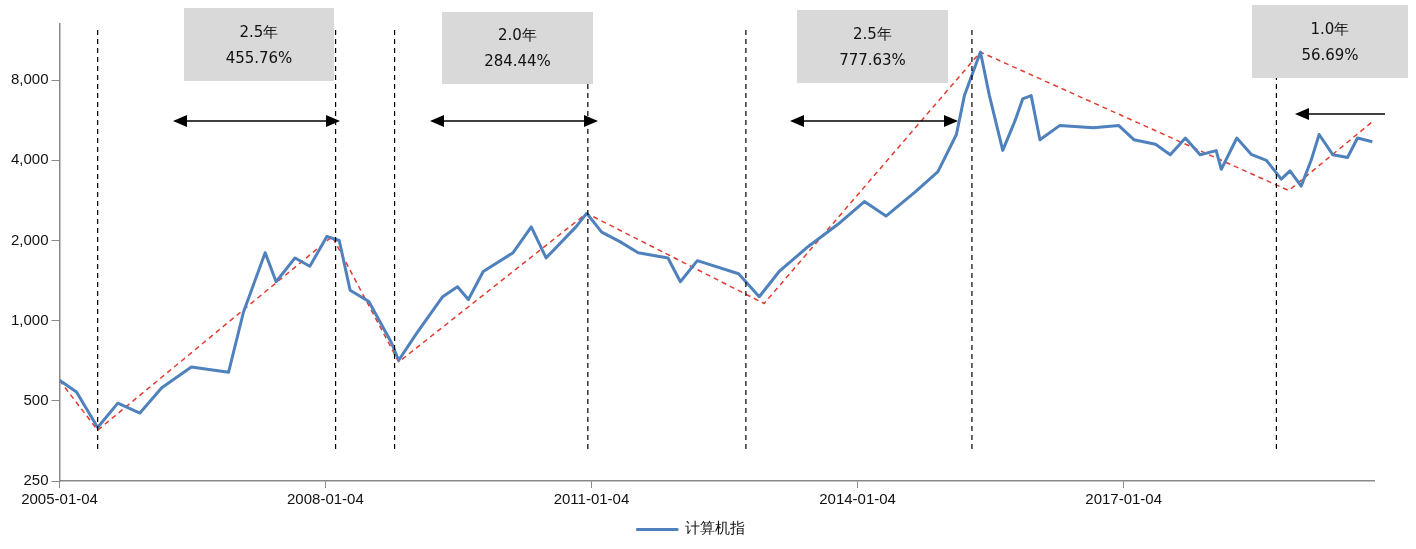  Describe the element at coordinates (29, 239) in the screenshot. I see `y-tick-label: 2,000` at that location.